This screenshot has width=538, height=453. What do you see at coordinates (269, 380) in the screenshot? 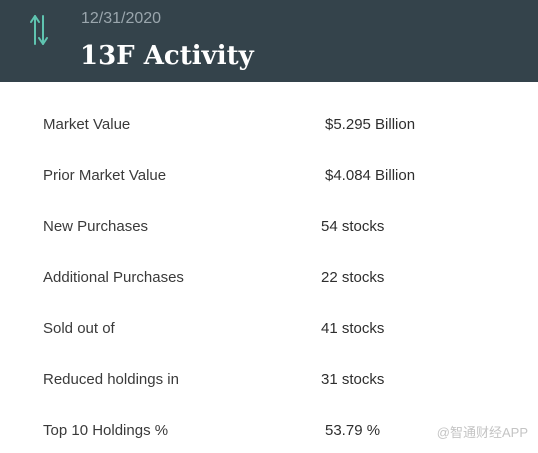
I see `row-reduced-holdings: Reduced holdings in 31 stocks` at bounding box center [269, 380].